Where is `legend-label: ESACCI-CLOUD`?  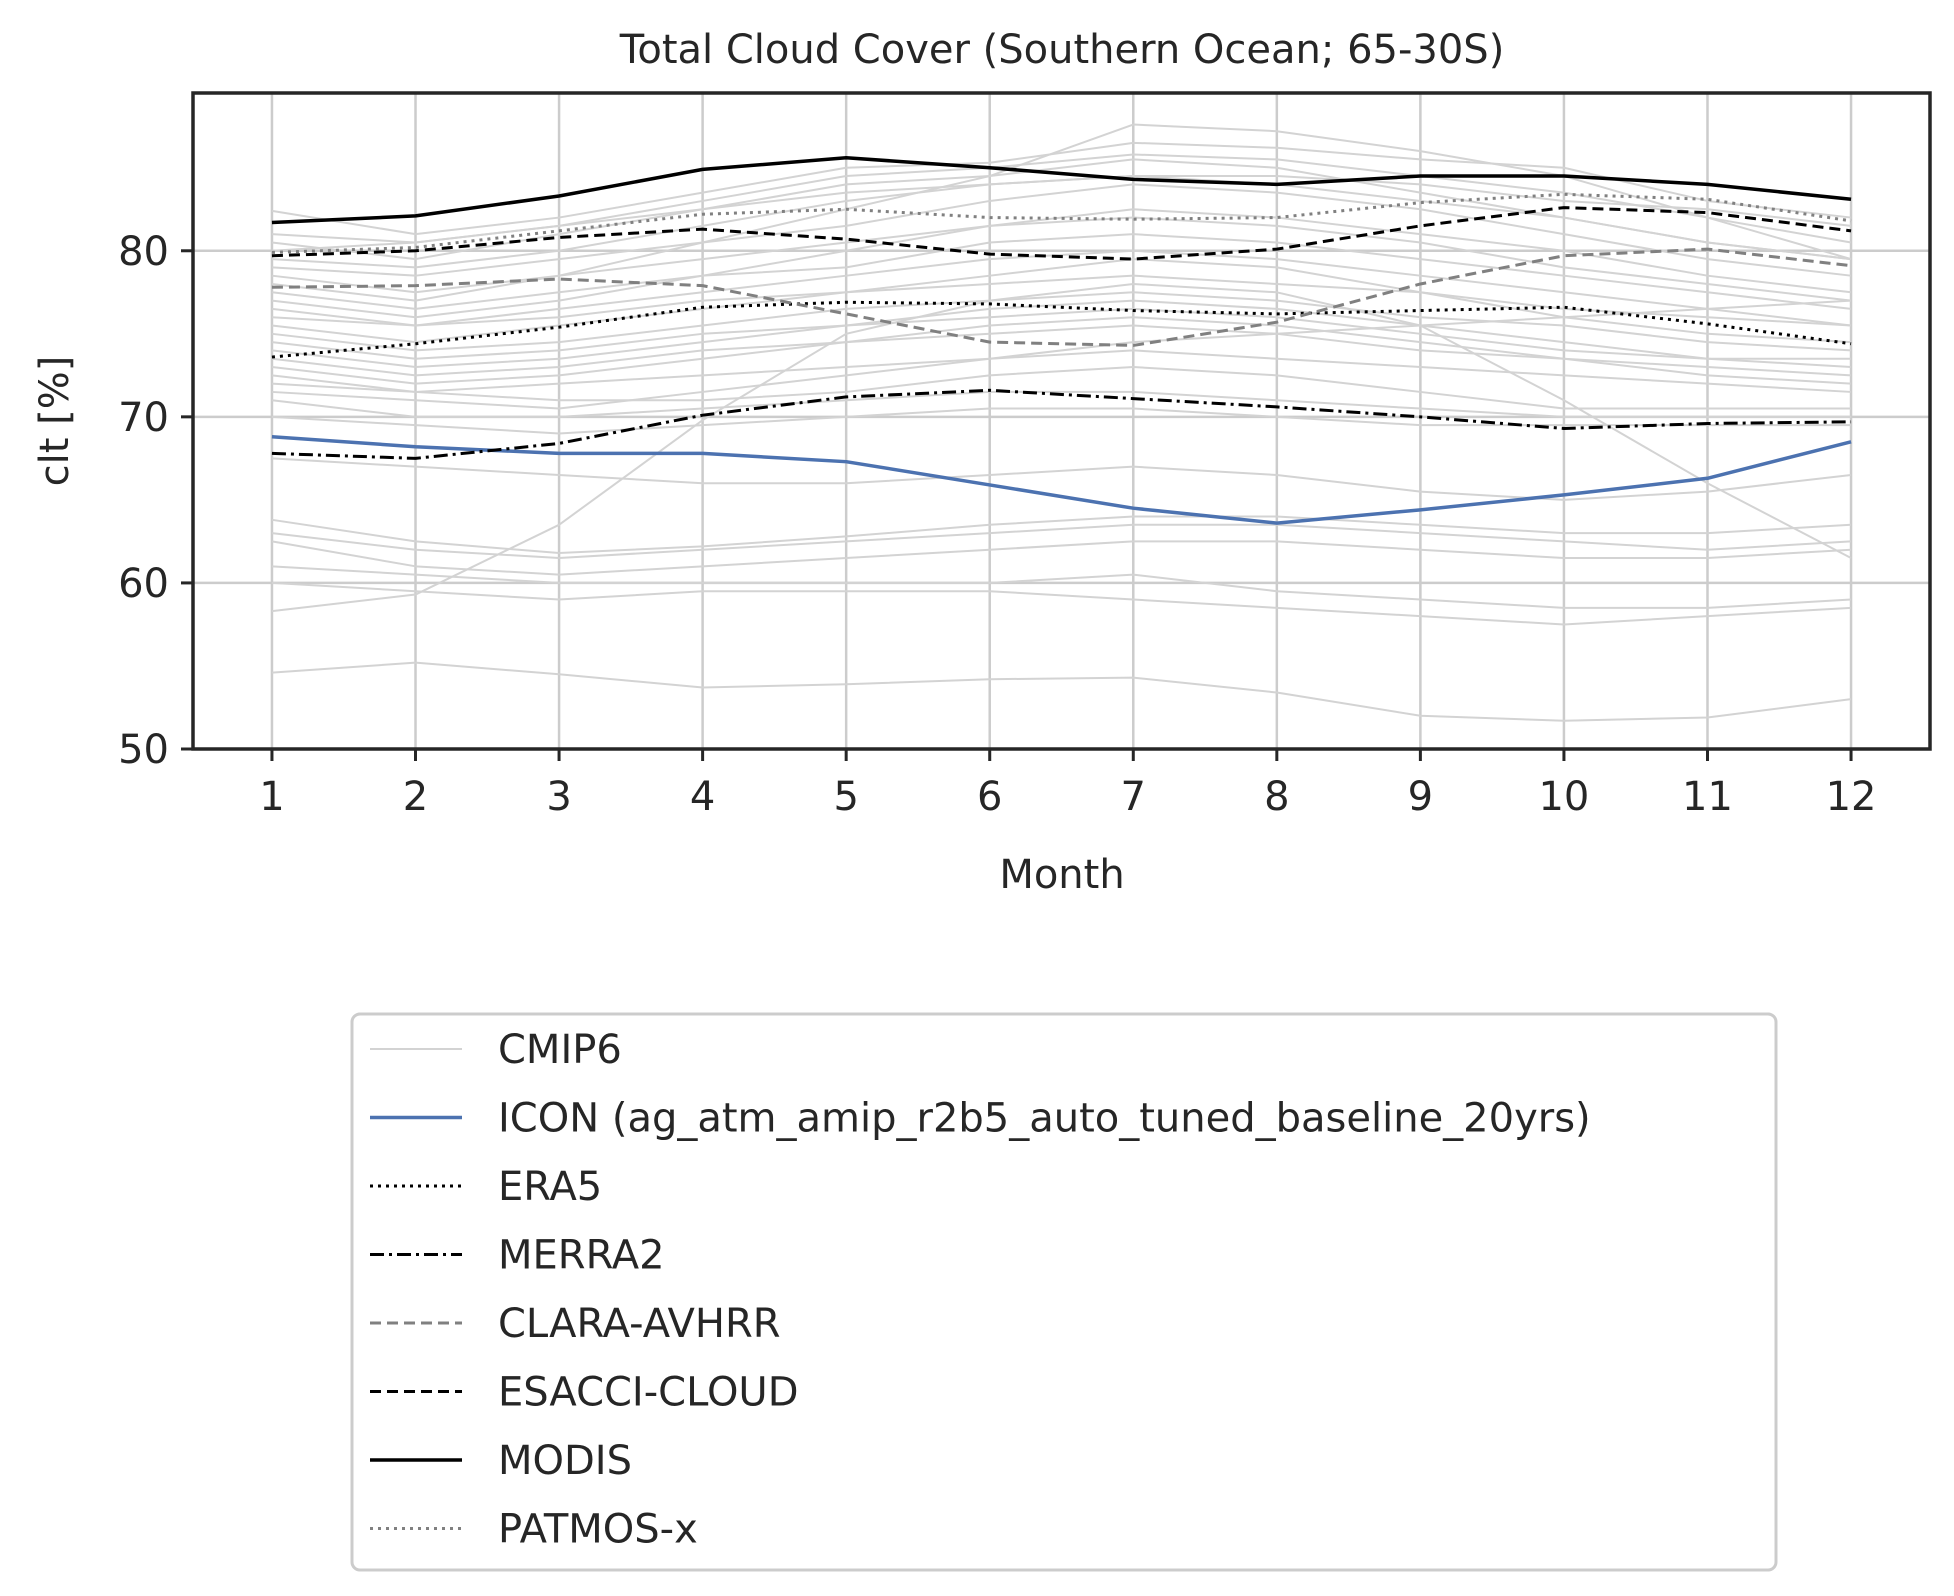 legend-label: ESACCI-CLOUD is located at coordinates (648, 1393).